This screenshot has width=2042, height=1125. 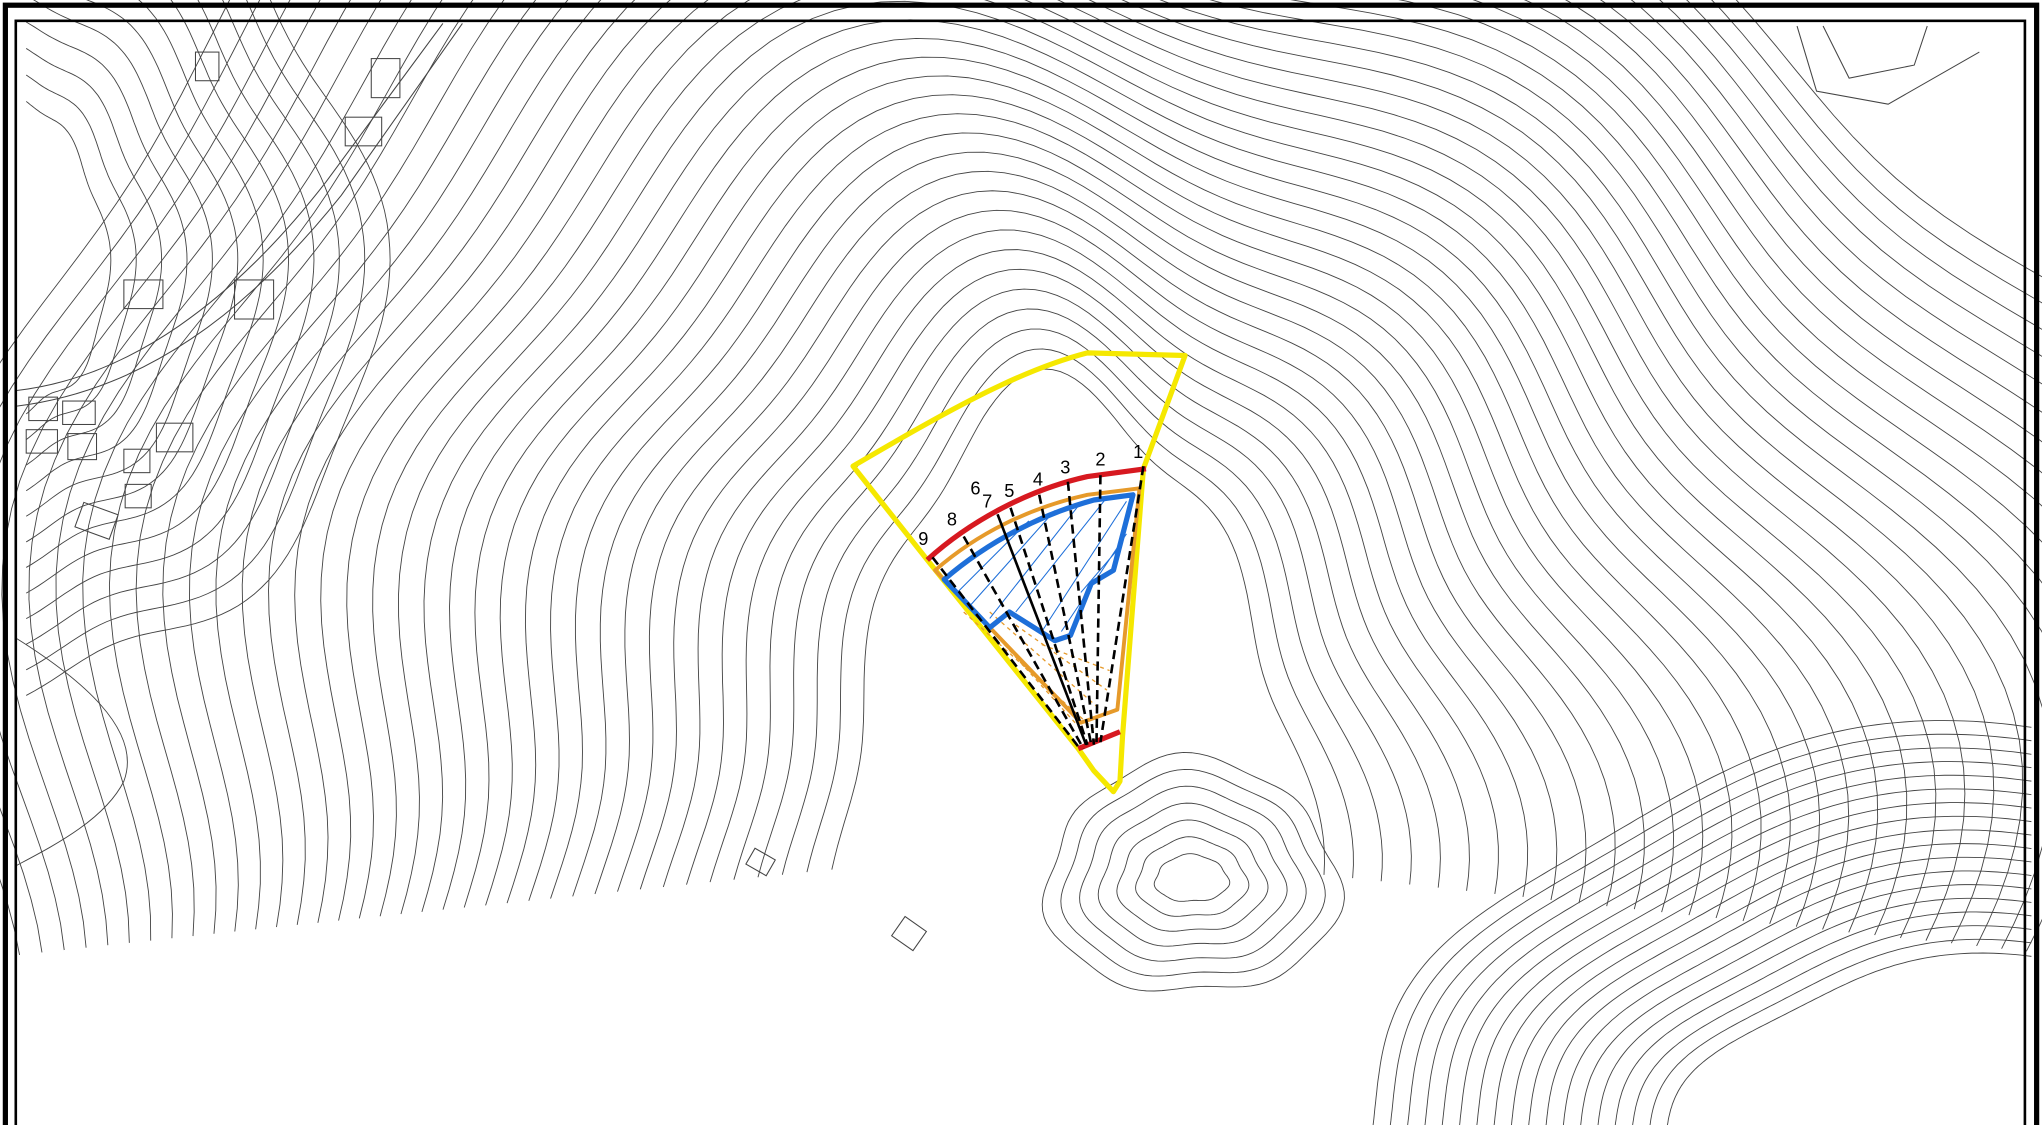 What do you see at coordinates (1138, 452) in the screenshot?
I see `section-label: 1` at bounding box center [1138, 452].